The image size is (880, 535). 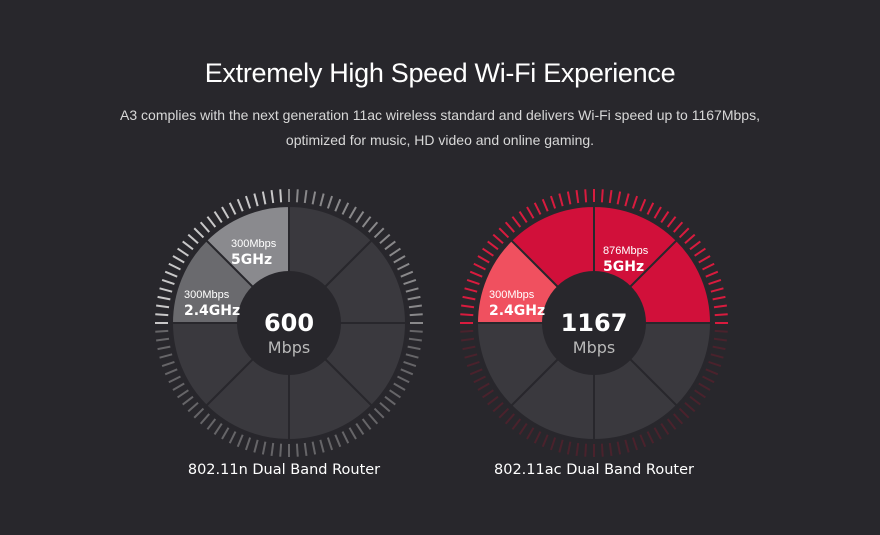 What do you see at coordinates (594, 470) in the screenshot?
I see `gauge-caption-80211ac: 802.11ac Dual Band Router` at bounding box center [594, 470].